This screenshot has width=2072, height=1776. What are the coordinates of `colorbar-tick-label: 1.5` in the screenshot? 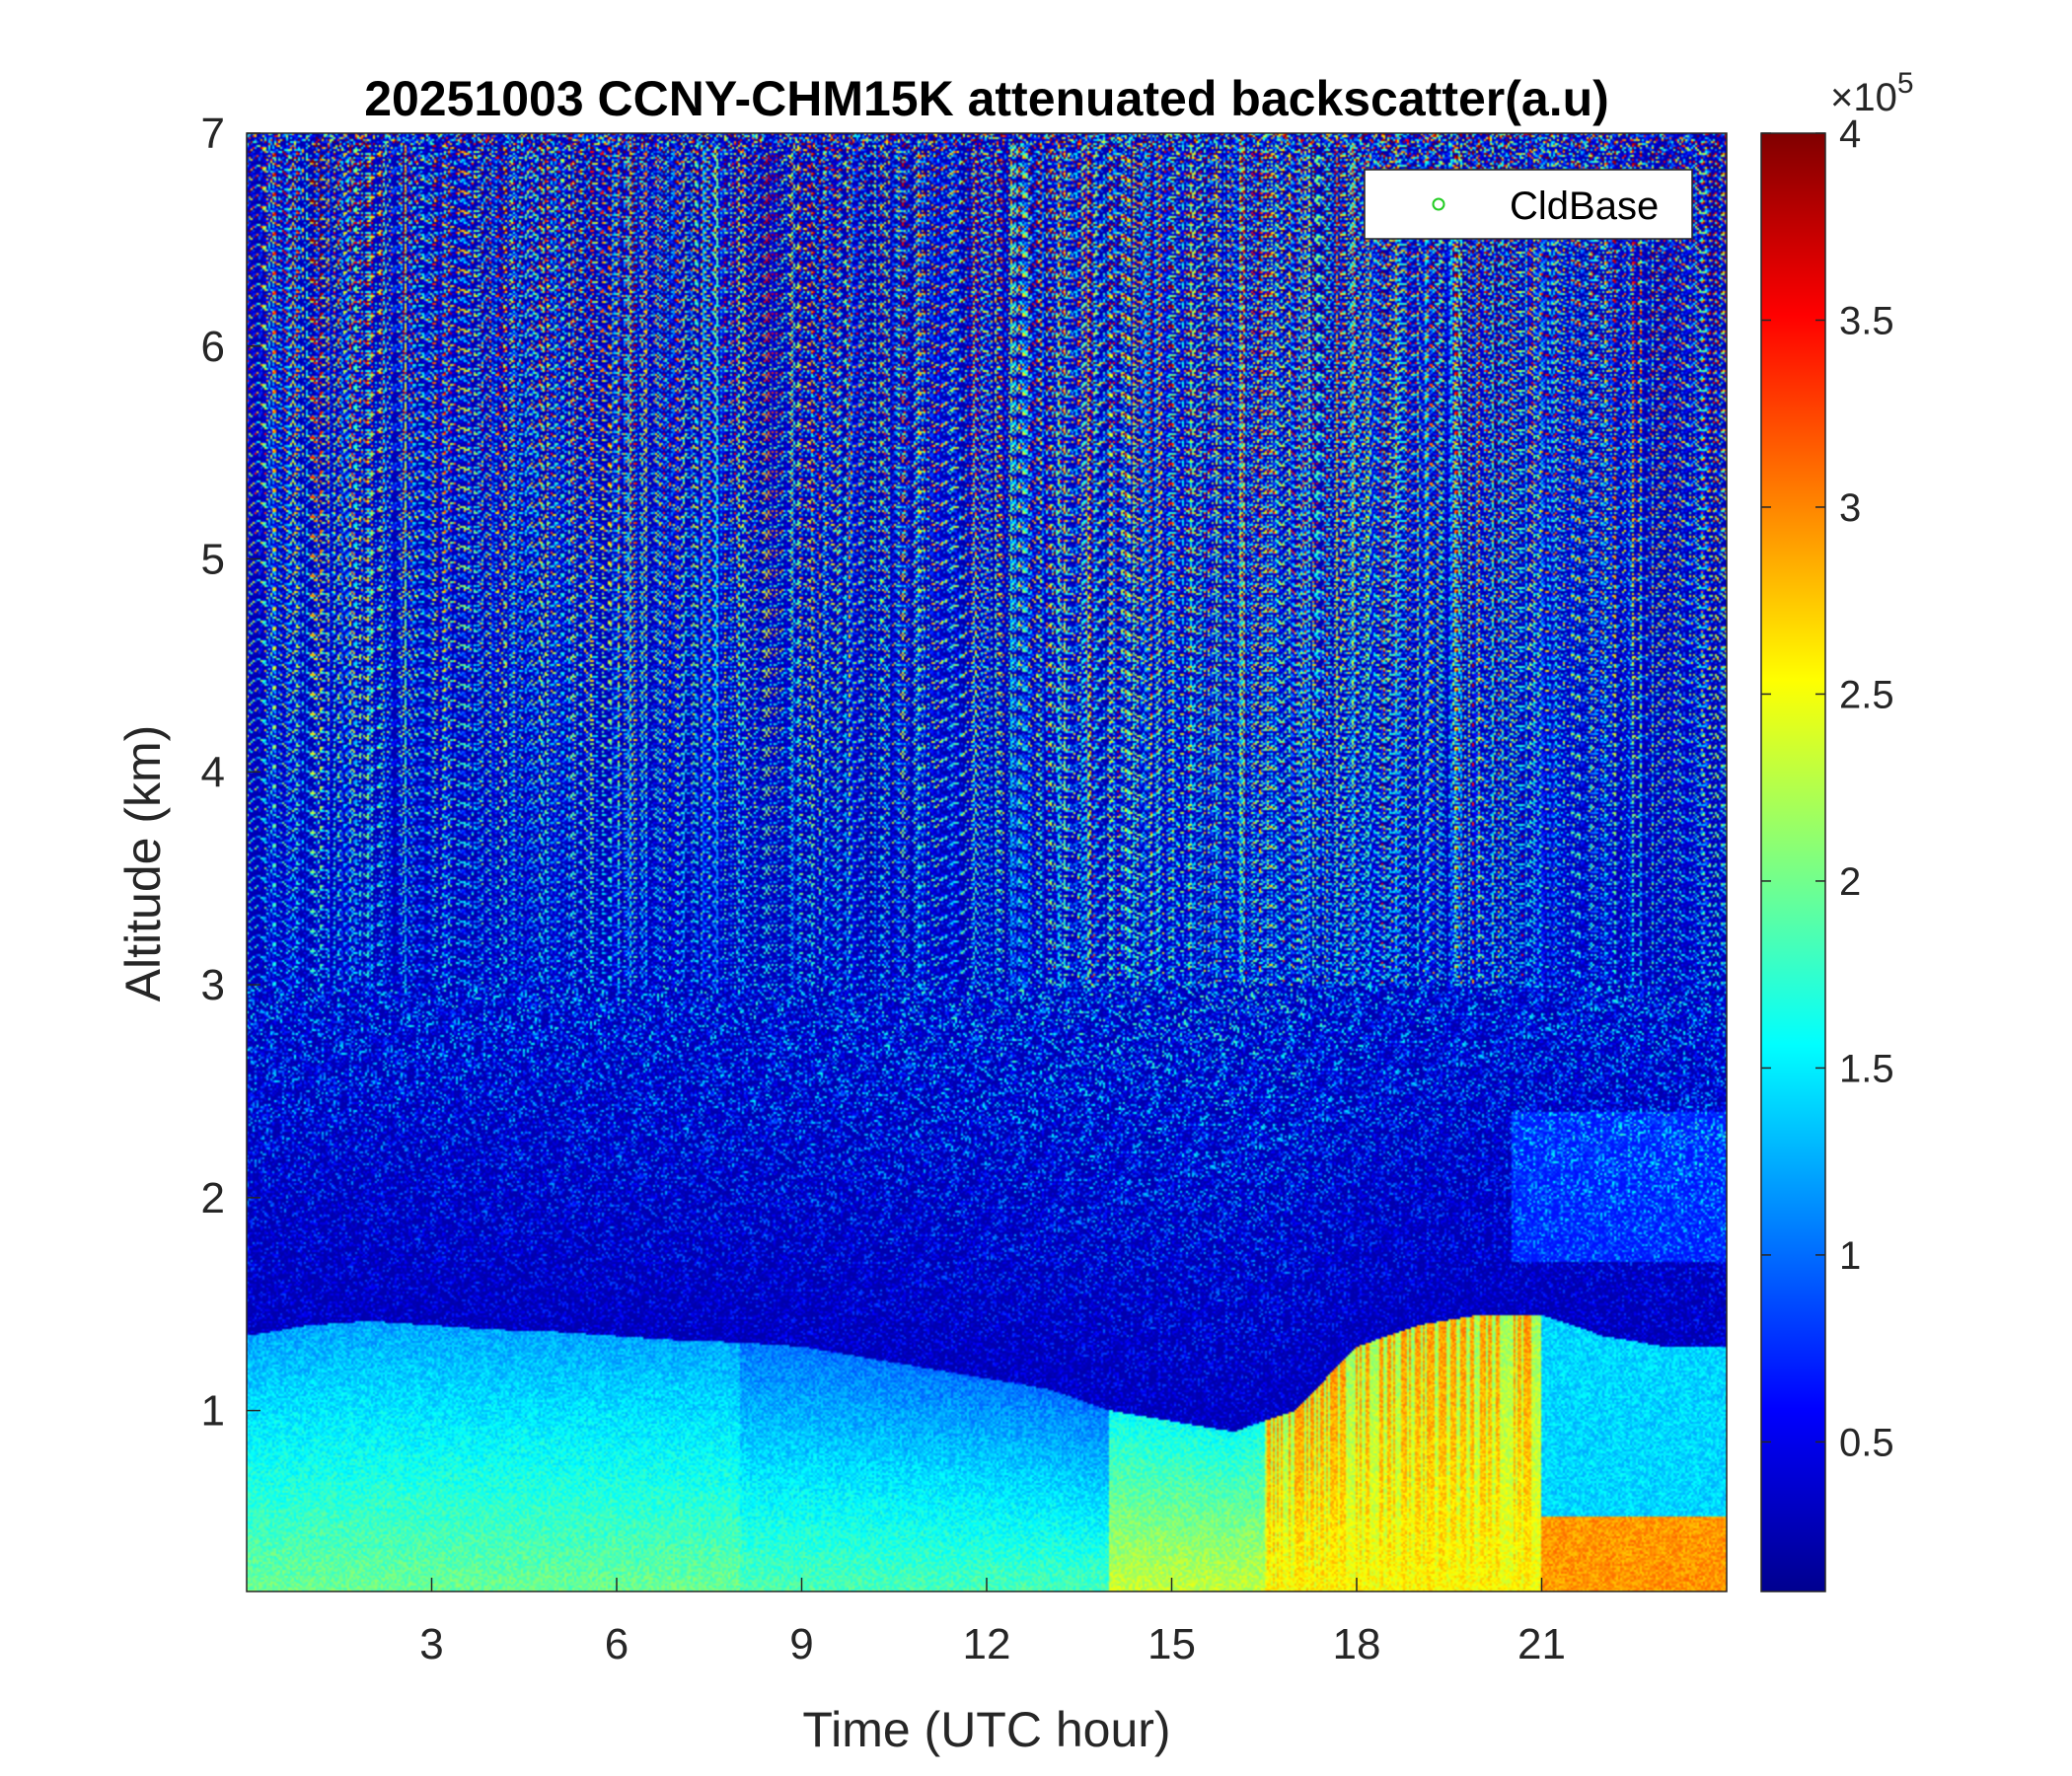 It's located at (1867, 1069).